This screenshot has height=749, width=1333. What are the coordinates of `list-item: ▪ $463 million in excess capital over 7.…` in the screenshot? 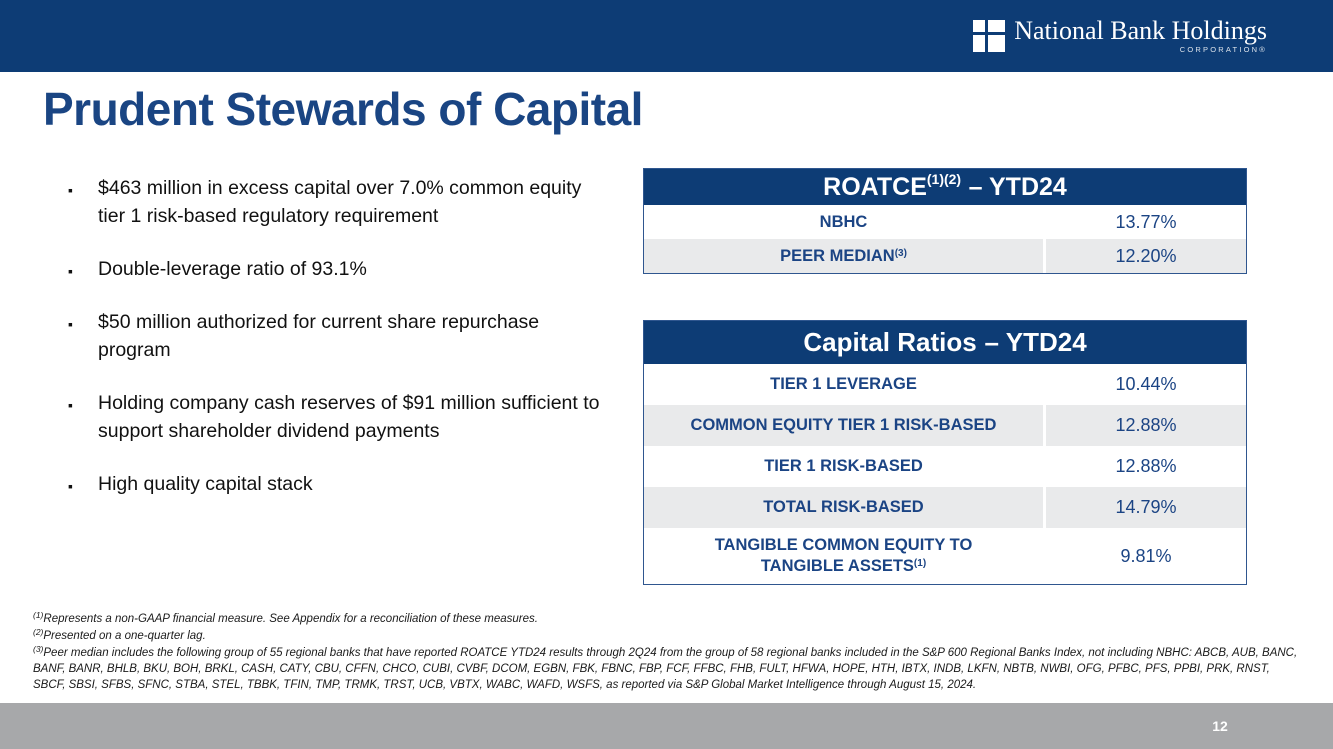 It's located at (338, 202).